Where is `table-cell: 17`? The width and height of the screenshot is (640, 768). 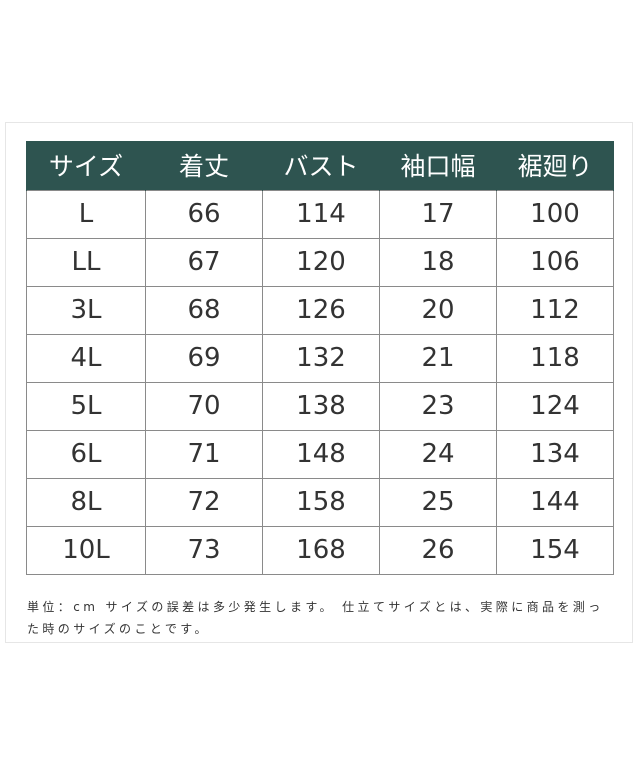
table-cell: 17 is located at coordinates (438, 214).